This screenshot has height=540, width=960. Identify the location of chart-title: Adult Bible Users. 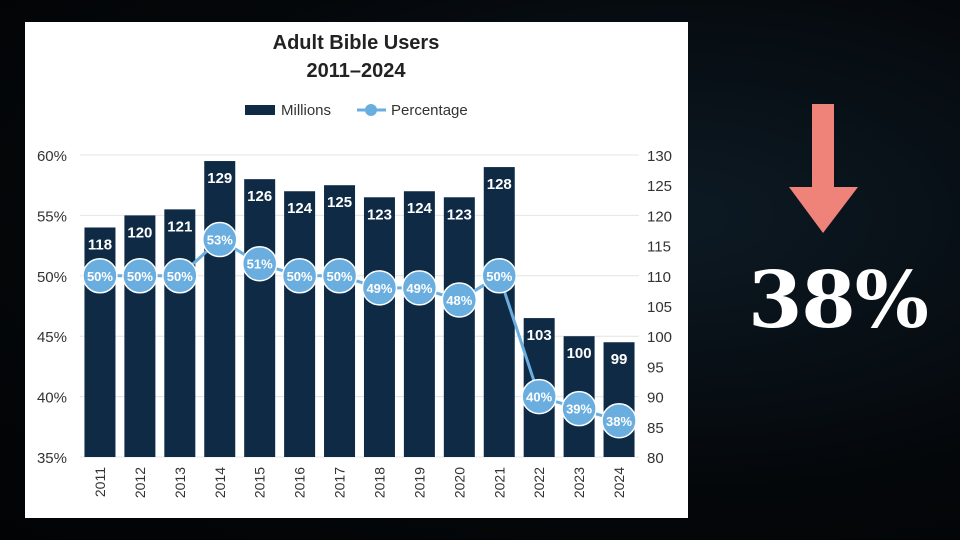
(356, 43).